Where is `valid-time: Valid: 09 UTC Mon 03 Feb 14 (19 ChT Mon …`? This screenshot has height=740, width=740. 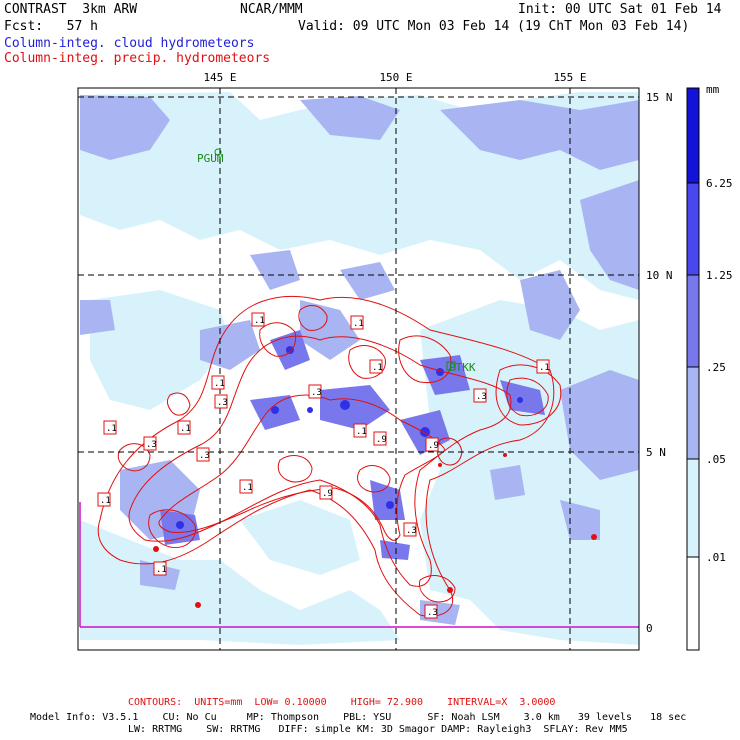
valid-time: Valid: 09 UTC Mon 03 Feb 14 (19 ChT Mon … is located at coordinates (494, 26).